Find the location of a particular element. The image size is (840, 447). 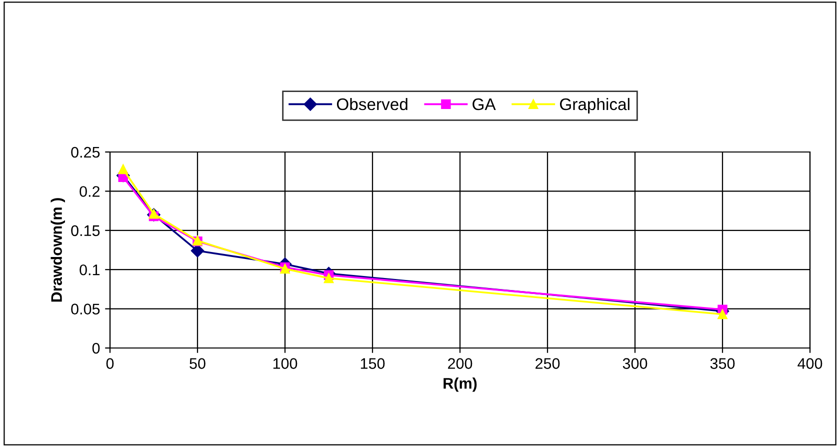

y-tick-label: 0.25 is located at coordinates (85, 152).